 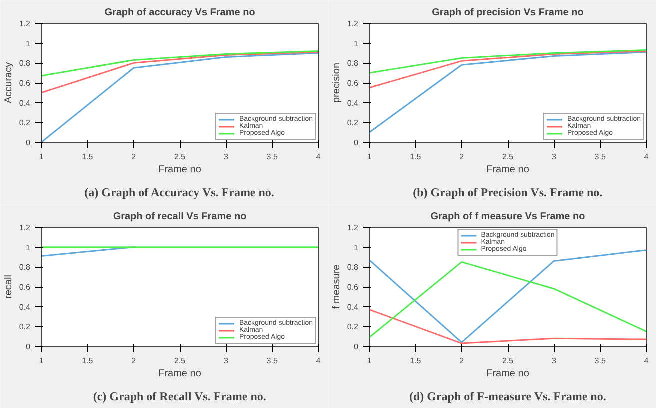 What do you see at coordinates (336, 83) in the screenshot?
I see `y-axis-title: precision` at bounding box center [336, 83].